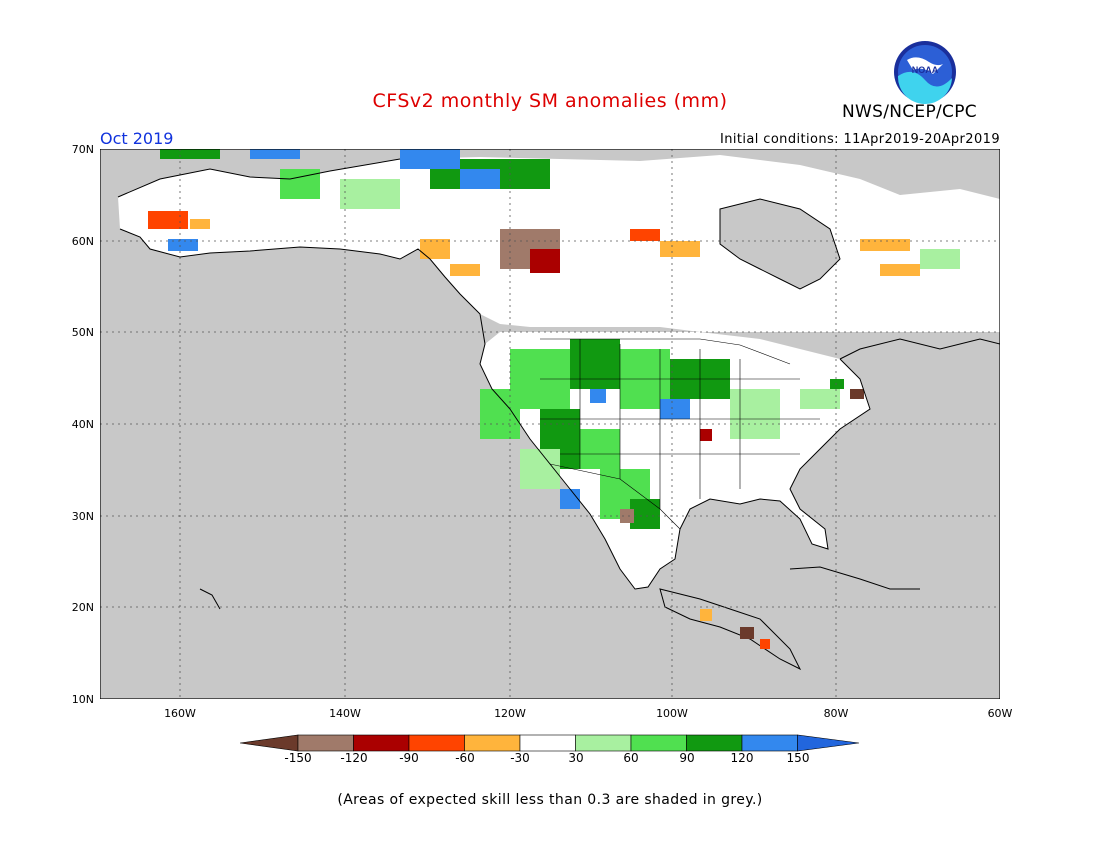 The image size is (1100, 850). I want to click on lon-label: 100W, so click(672, 713).